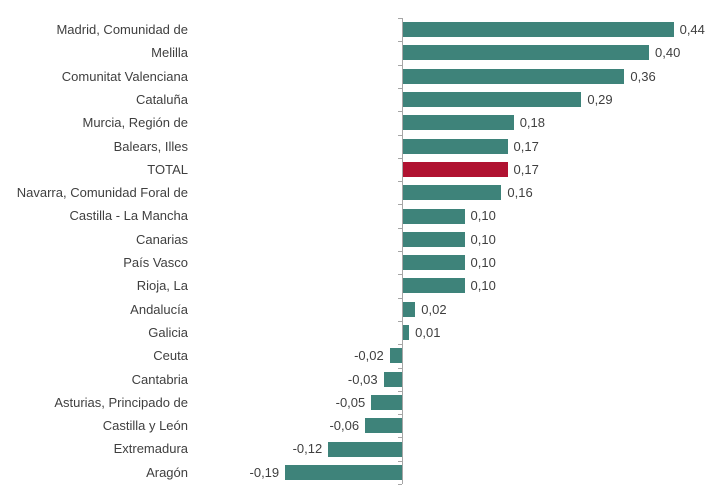  What do you see at coordinates (668, 53) in the screenshot?
I see `value-label: 0,40` at bounding box center [668, 53].